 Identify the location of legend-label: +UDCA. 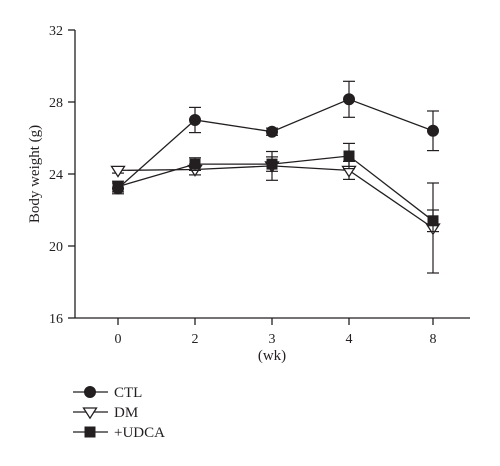
(139, 433).